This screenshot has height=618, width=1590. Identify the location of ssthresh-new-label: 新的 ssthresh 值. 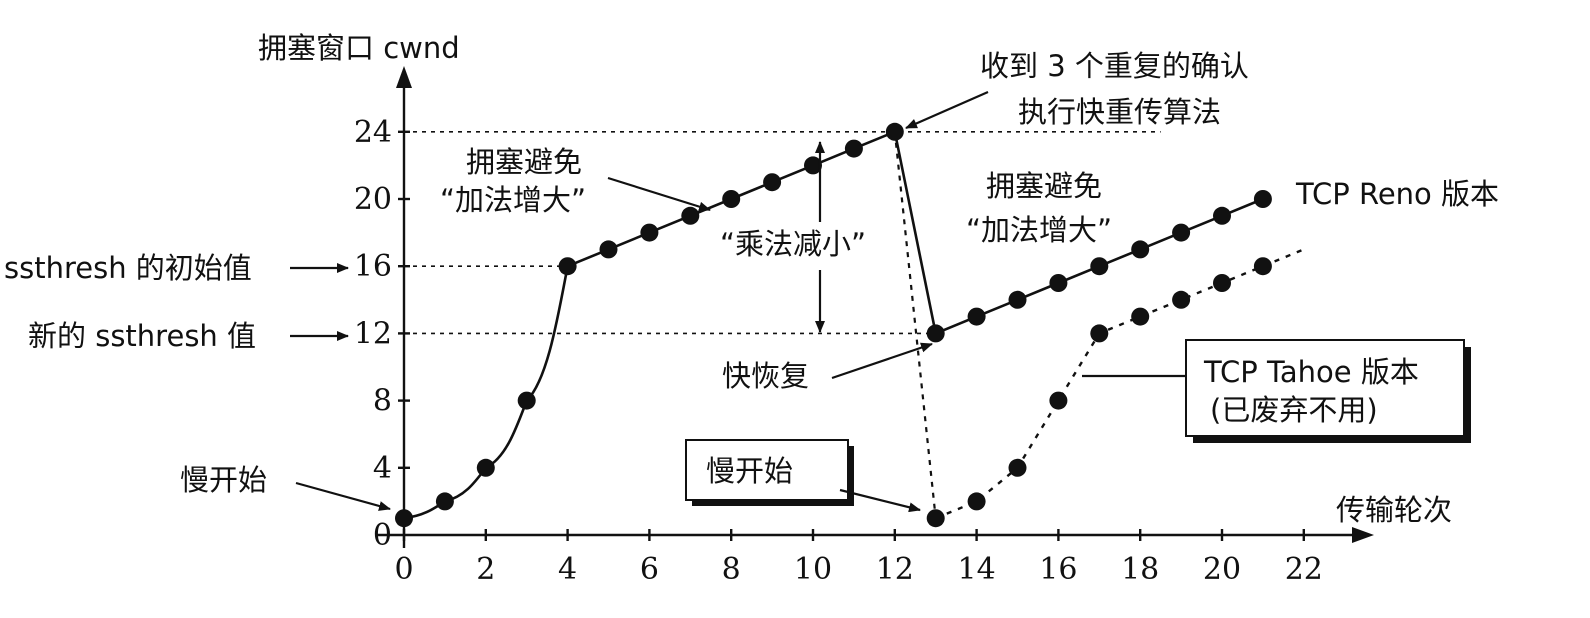
(142, 336).